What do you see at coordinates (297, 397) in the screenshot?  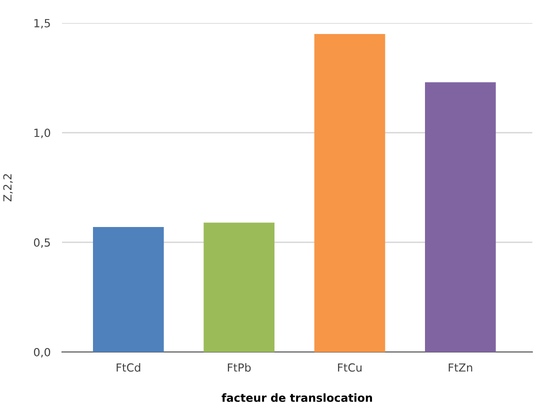 I see `x-axis-title: facteur de translocation` at bounding box center [297, 397].